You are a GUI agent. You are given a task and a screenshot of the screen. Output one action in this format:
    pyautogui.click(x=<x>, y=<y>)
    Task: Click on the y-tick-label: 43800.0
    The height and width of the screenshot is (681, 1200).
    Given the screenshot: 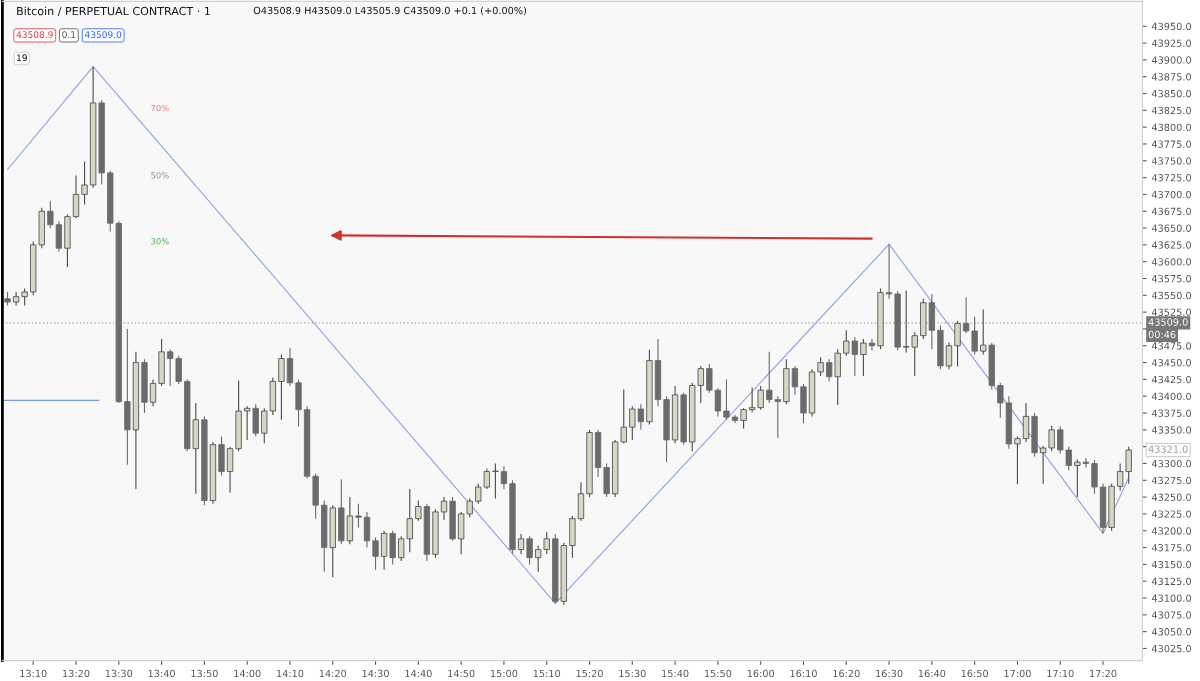 What is the action you would take?
    pyautogui.click(x=1171, y=127)
    